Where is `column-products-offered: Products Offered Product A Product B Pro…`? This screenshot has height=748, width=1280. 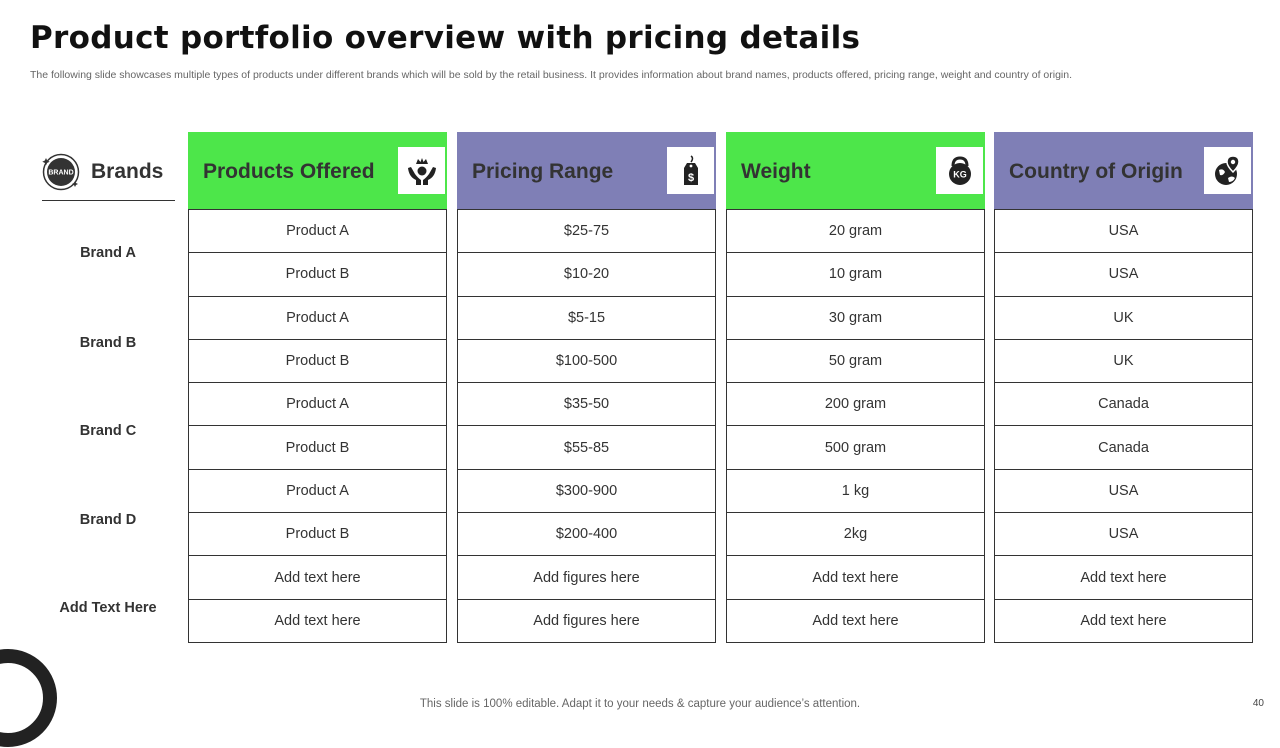
column-products-offered: Products Offered Product A Product B Pro… is located at coordinates (317, 387).